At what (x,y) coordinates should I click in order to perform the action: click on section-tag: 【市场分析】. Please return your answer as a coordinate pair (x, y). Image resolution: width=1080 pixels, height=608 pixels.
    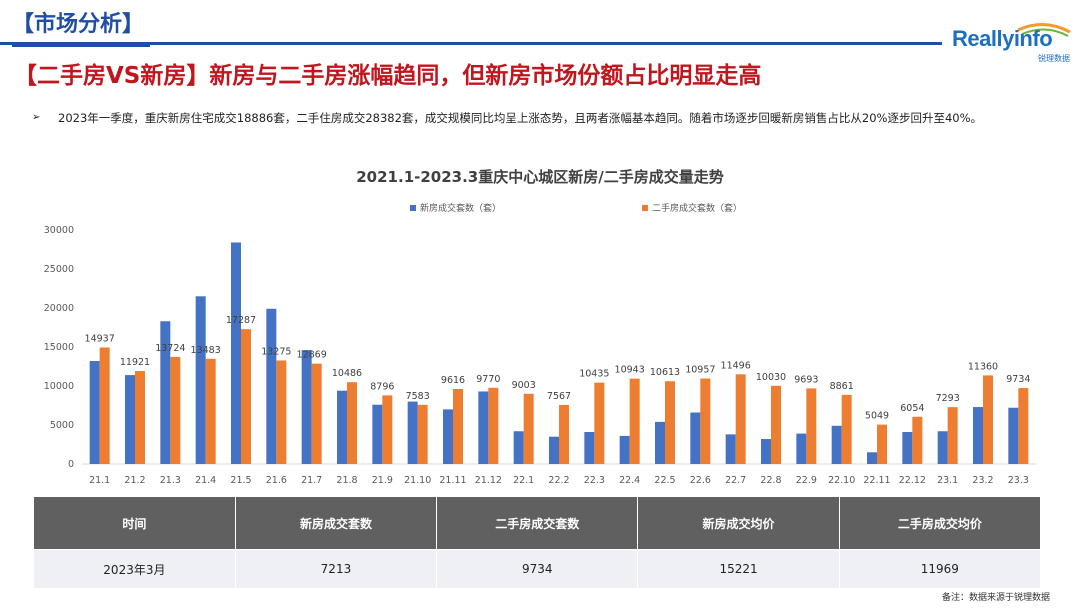
    Looking at the image, I should click on (81, 26).